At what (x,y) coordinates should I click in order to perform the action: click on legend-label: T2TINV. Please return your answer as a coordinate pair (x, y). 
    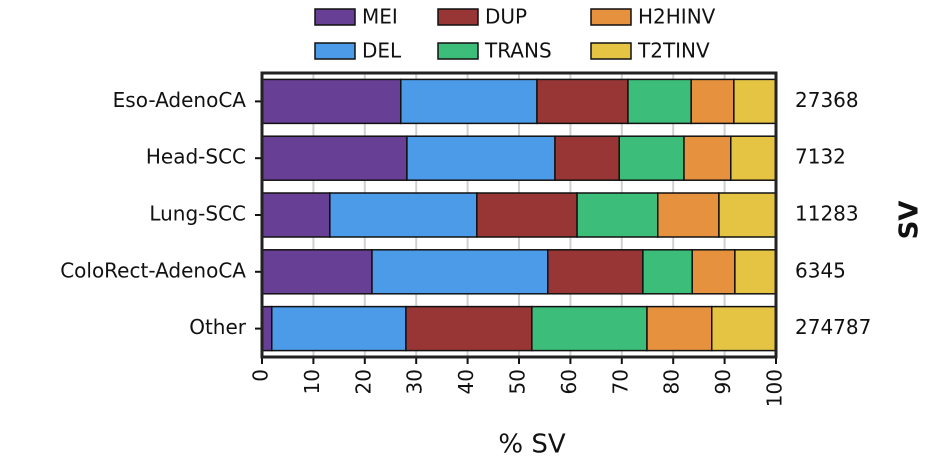
    Looking at the image, I should click on (673, 51).